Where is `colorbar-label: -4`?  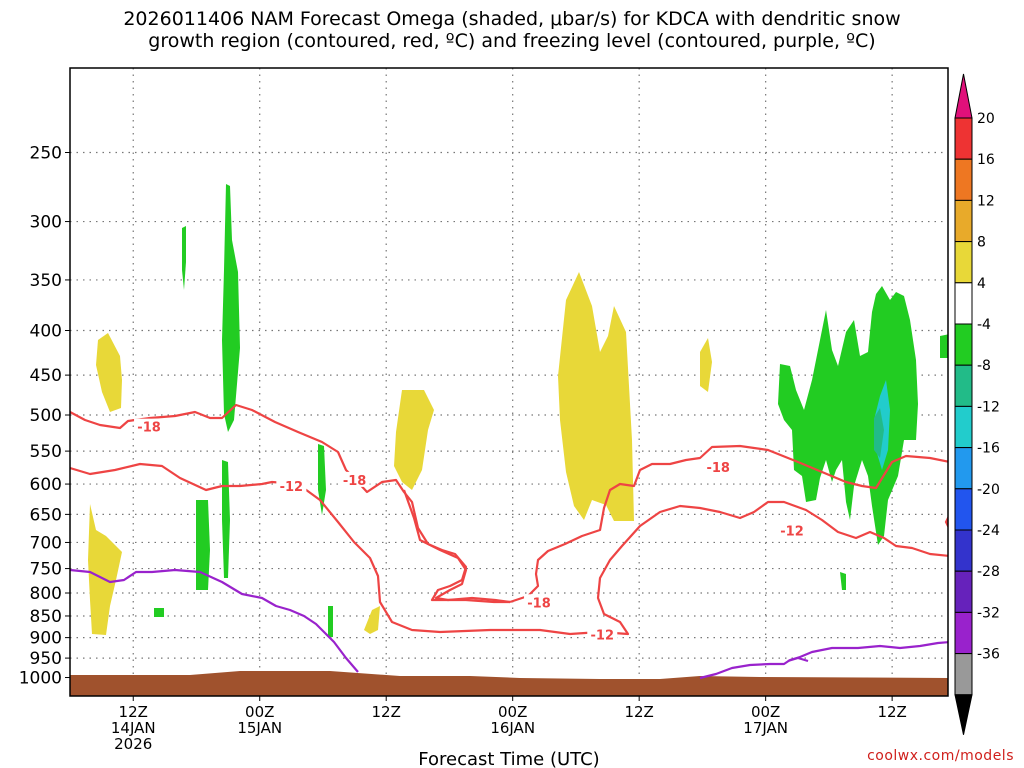
colorbar-label: -4 is located at coordinates (984, 325).